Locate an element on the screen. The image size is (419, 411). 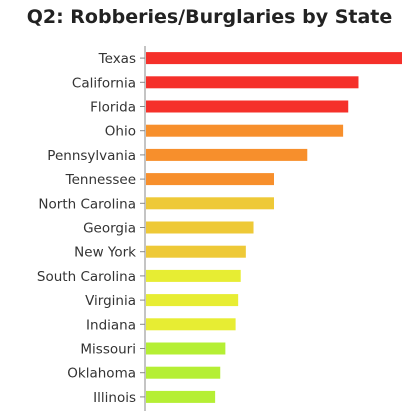
category-label: California is located at coordinates (104, 83).